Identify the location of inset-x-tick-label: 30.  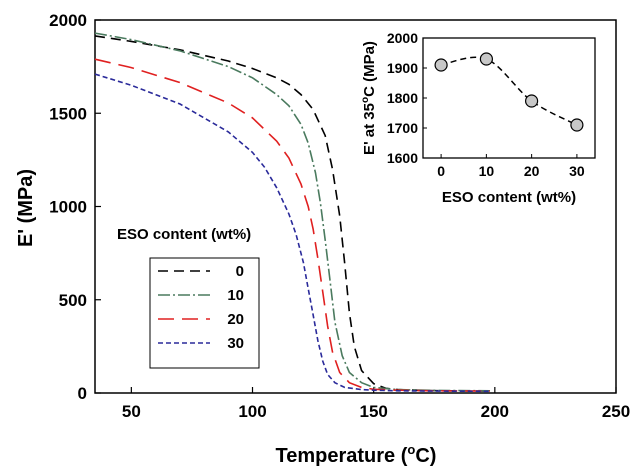
(577, 171).